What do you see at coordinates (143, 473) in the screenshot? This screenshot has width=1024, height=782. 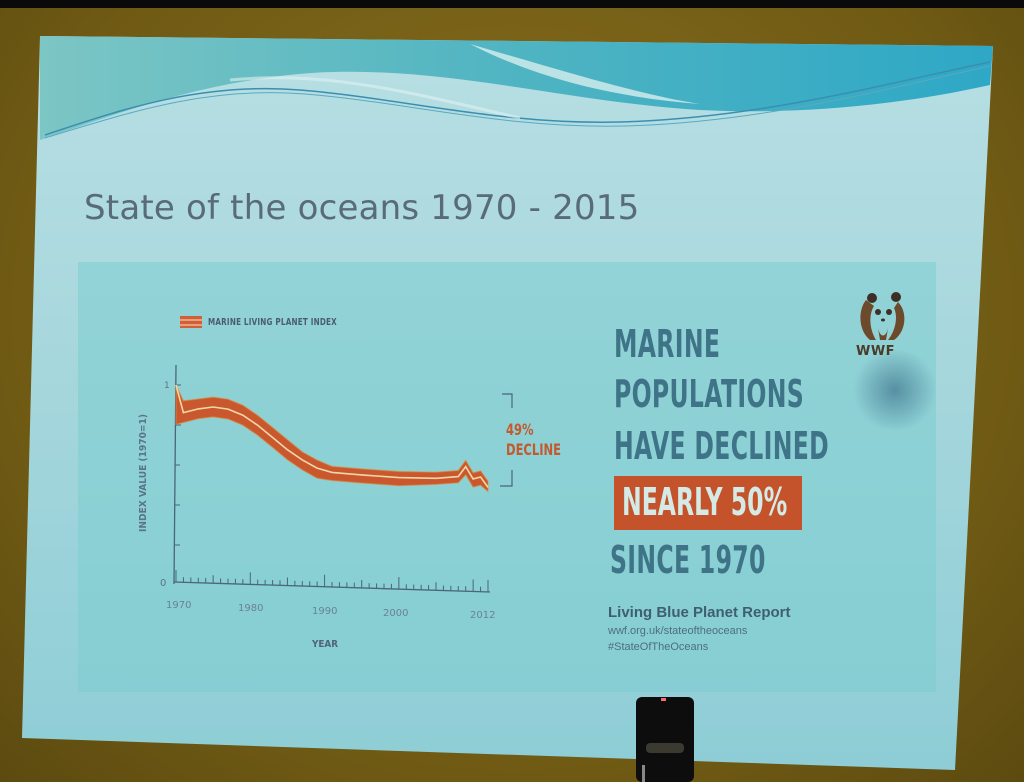 I see `y-axis-label: INDEX VALUE (1970=1)` at bounding box center [143, 473].